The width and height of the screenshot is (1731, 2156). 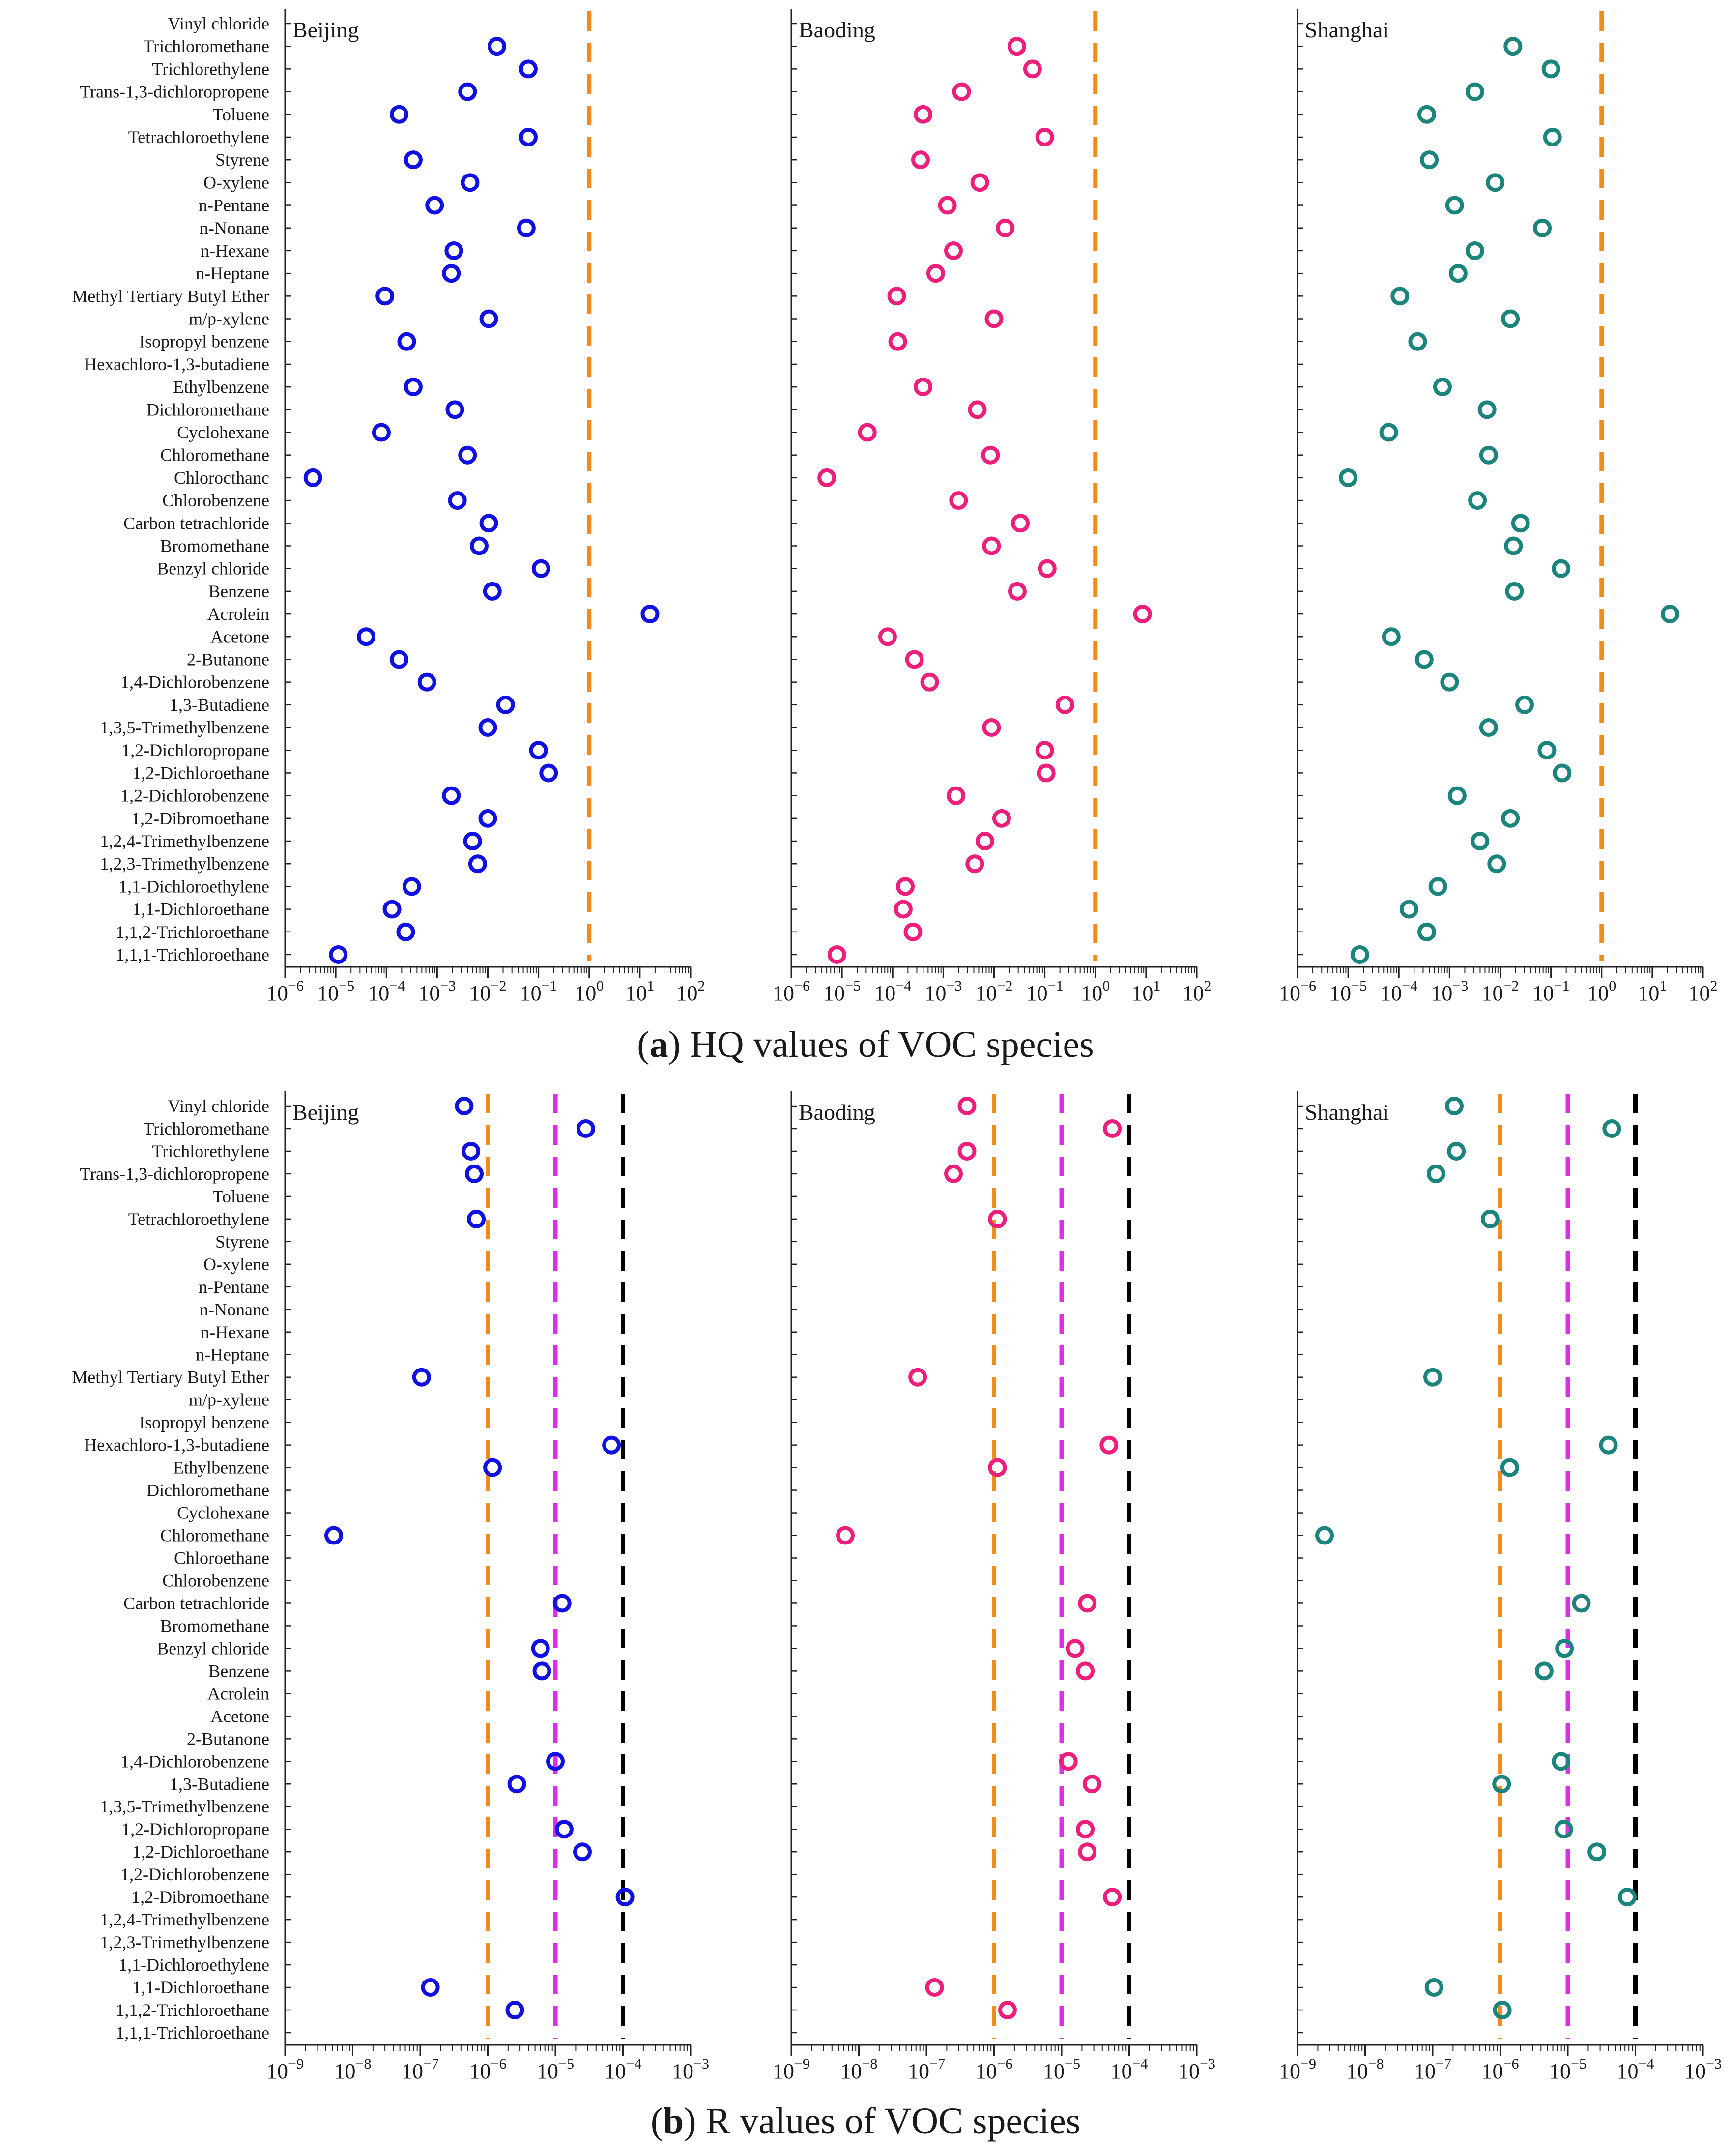 I want to click on a-point-baoding-m-p-xylene, so click(x=994, y=318).